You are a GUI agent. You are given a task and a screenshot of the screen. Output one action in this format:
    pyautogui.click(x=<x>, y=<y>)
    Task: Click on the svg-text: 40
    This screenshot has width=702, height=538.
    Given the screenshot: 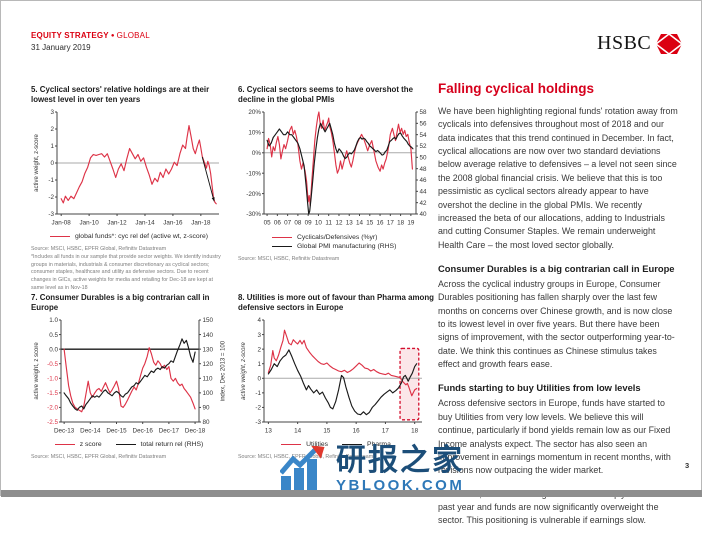 What is the action you would take?
    pyautogui.click(x=424, y=214)
    